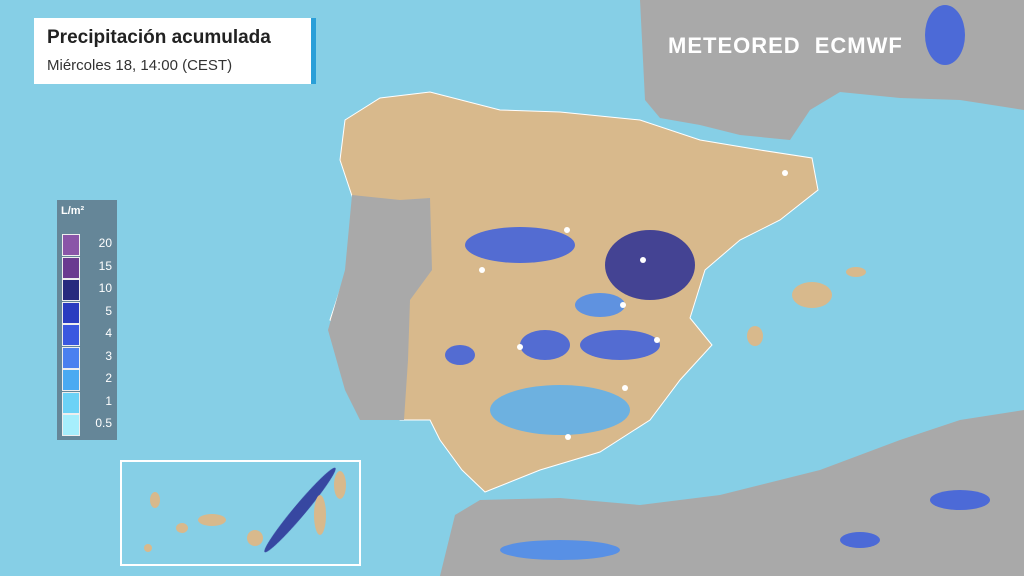 The image size is (1024, 576). Describe the element at coordinates (755, 336) in the screenshot. I see `ibiza` at that location.